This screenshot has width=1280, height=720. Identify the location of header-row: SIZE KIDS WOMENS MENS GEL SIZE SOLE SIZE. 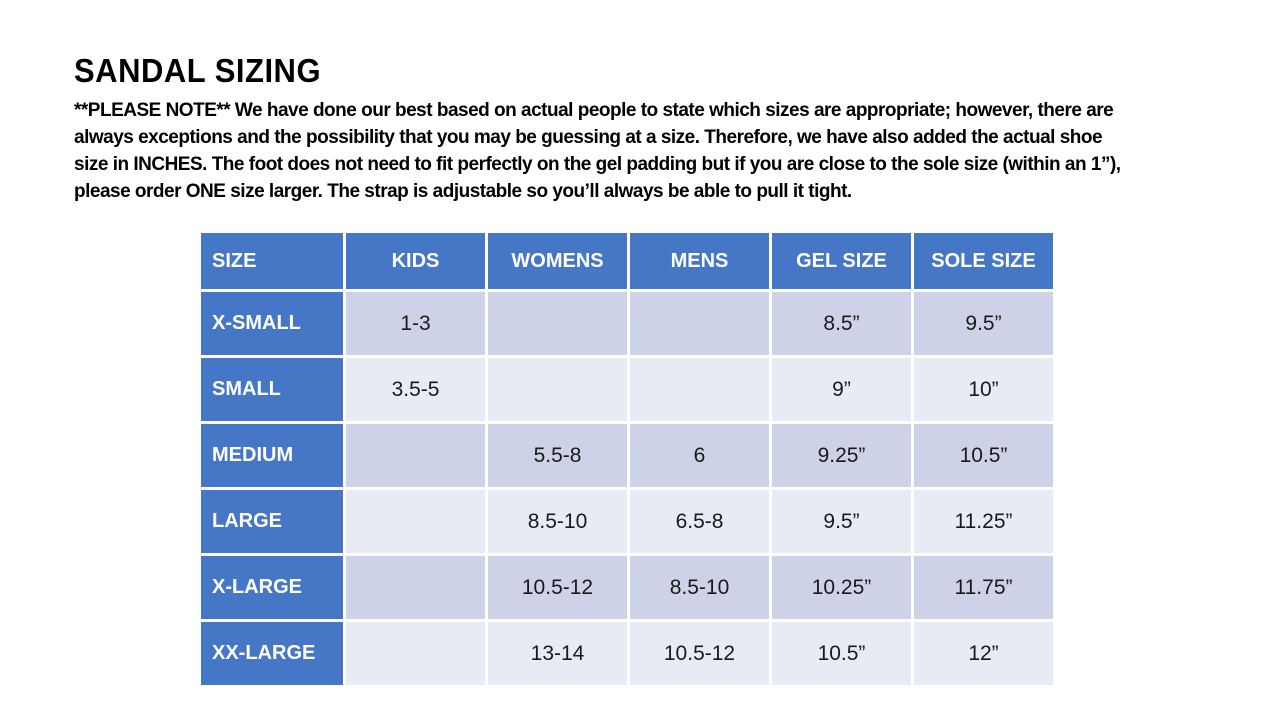
(627, 261).